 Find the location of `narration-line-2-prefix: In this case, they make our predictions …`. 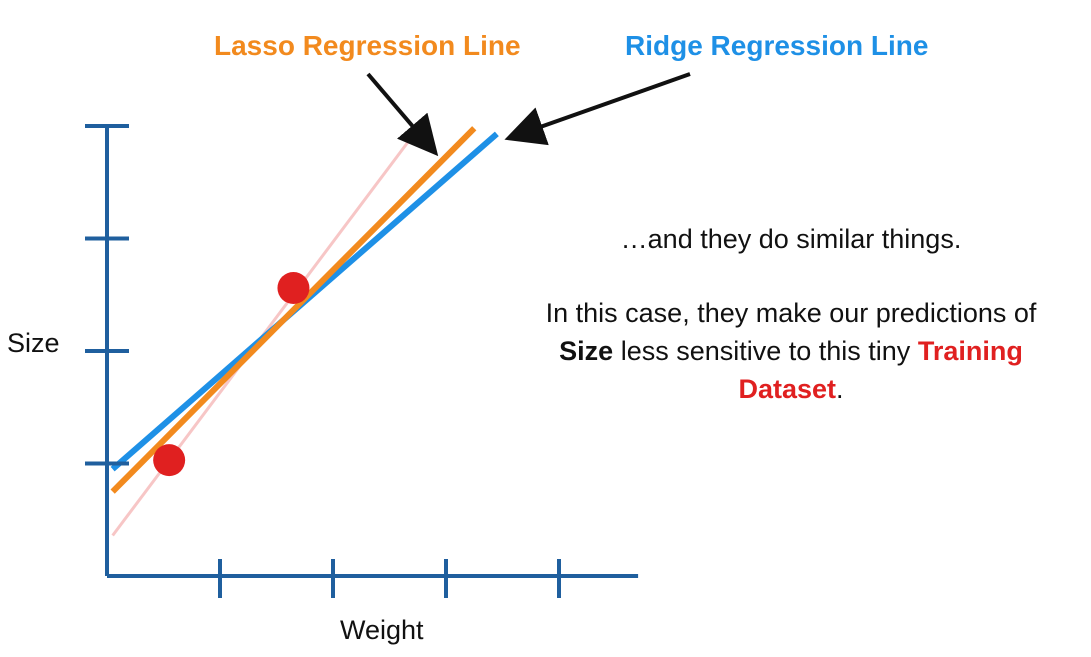

narration-line-2-prefix: In this case, they make our predictions … is located at coordinates (791, 313).